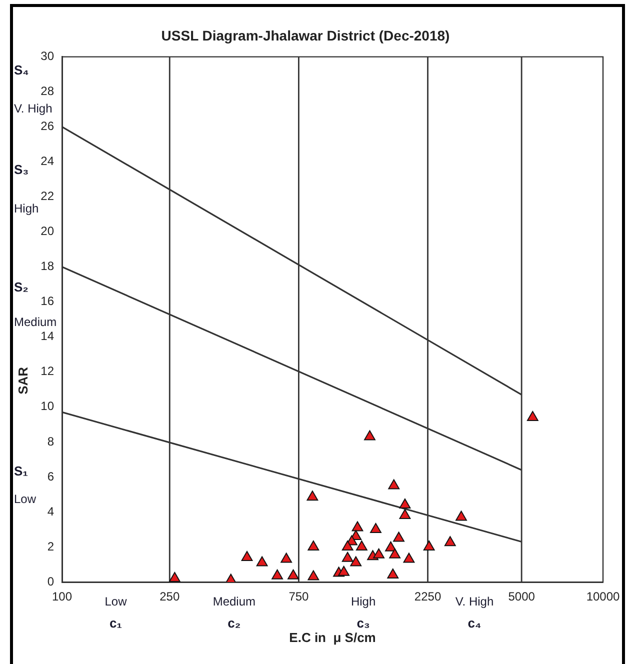 The width and height of the screenshot is (629, 664). Describe the element at coordinates (115, 623) in the screenshot. I see `text: c₁` at that location.